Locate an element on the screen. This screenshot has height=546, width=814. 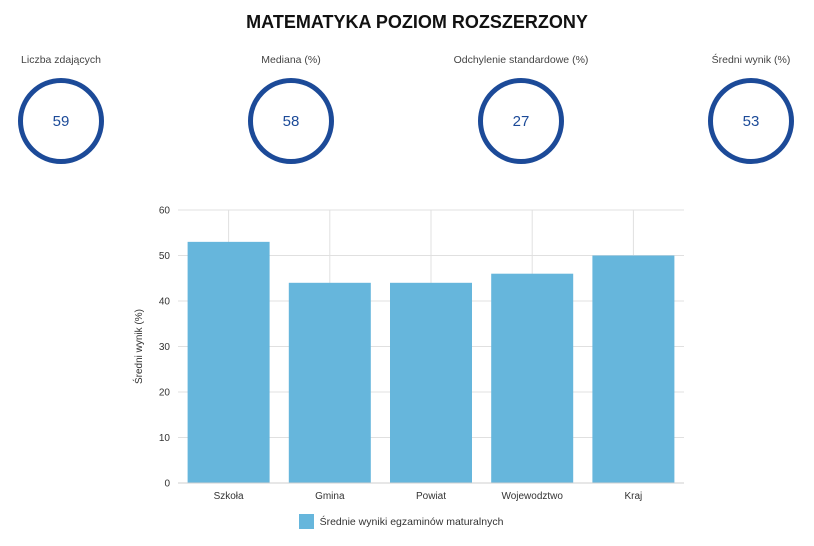
stat-average: Średni wynik (%) 53 is located at coordinates (737, 108).